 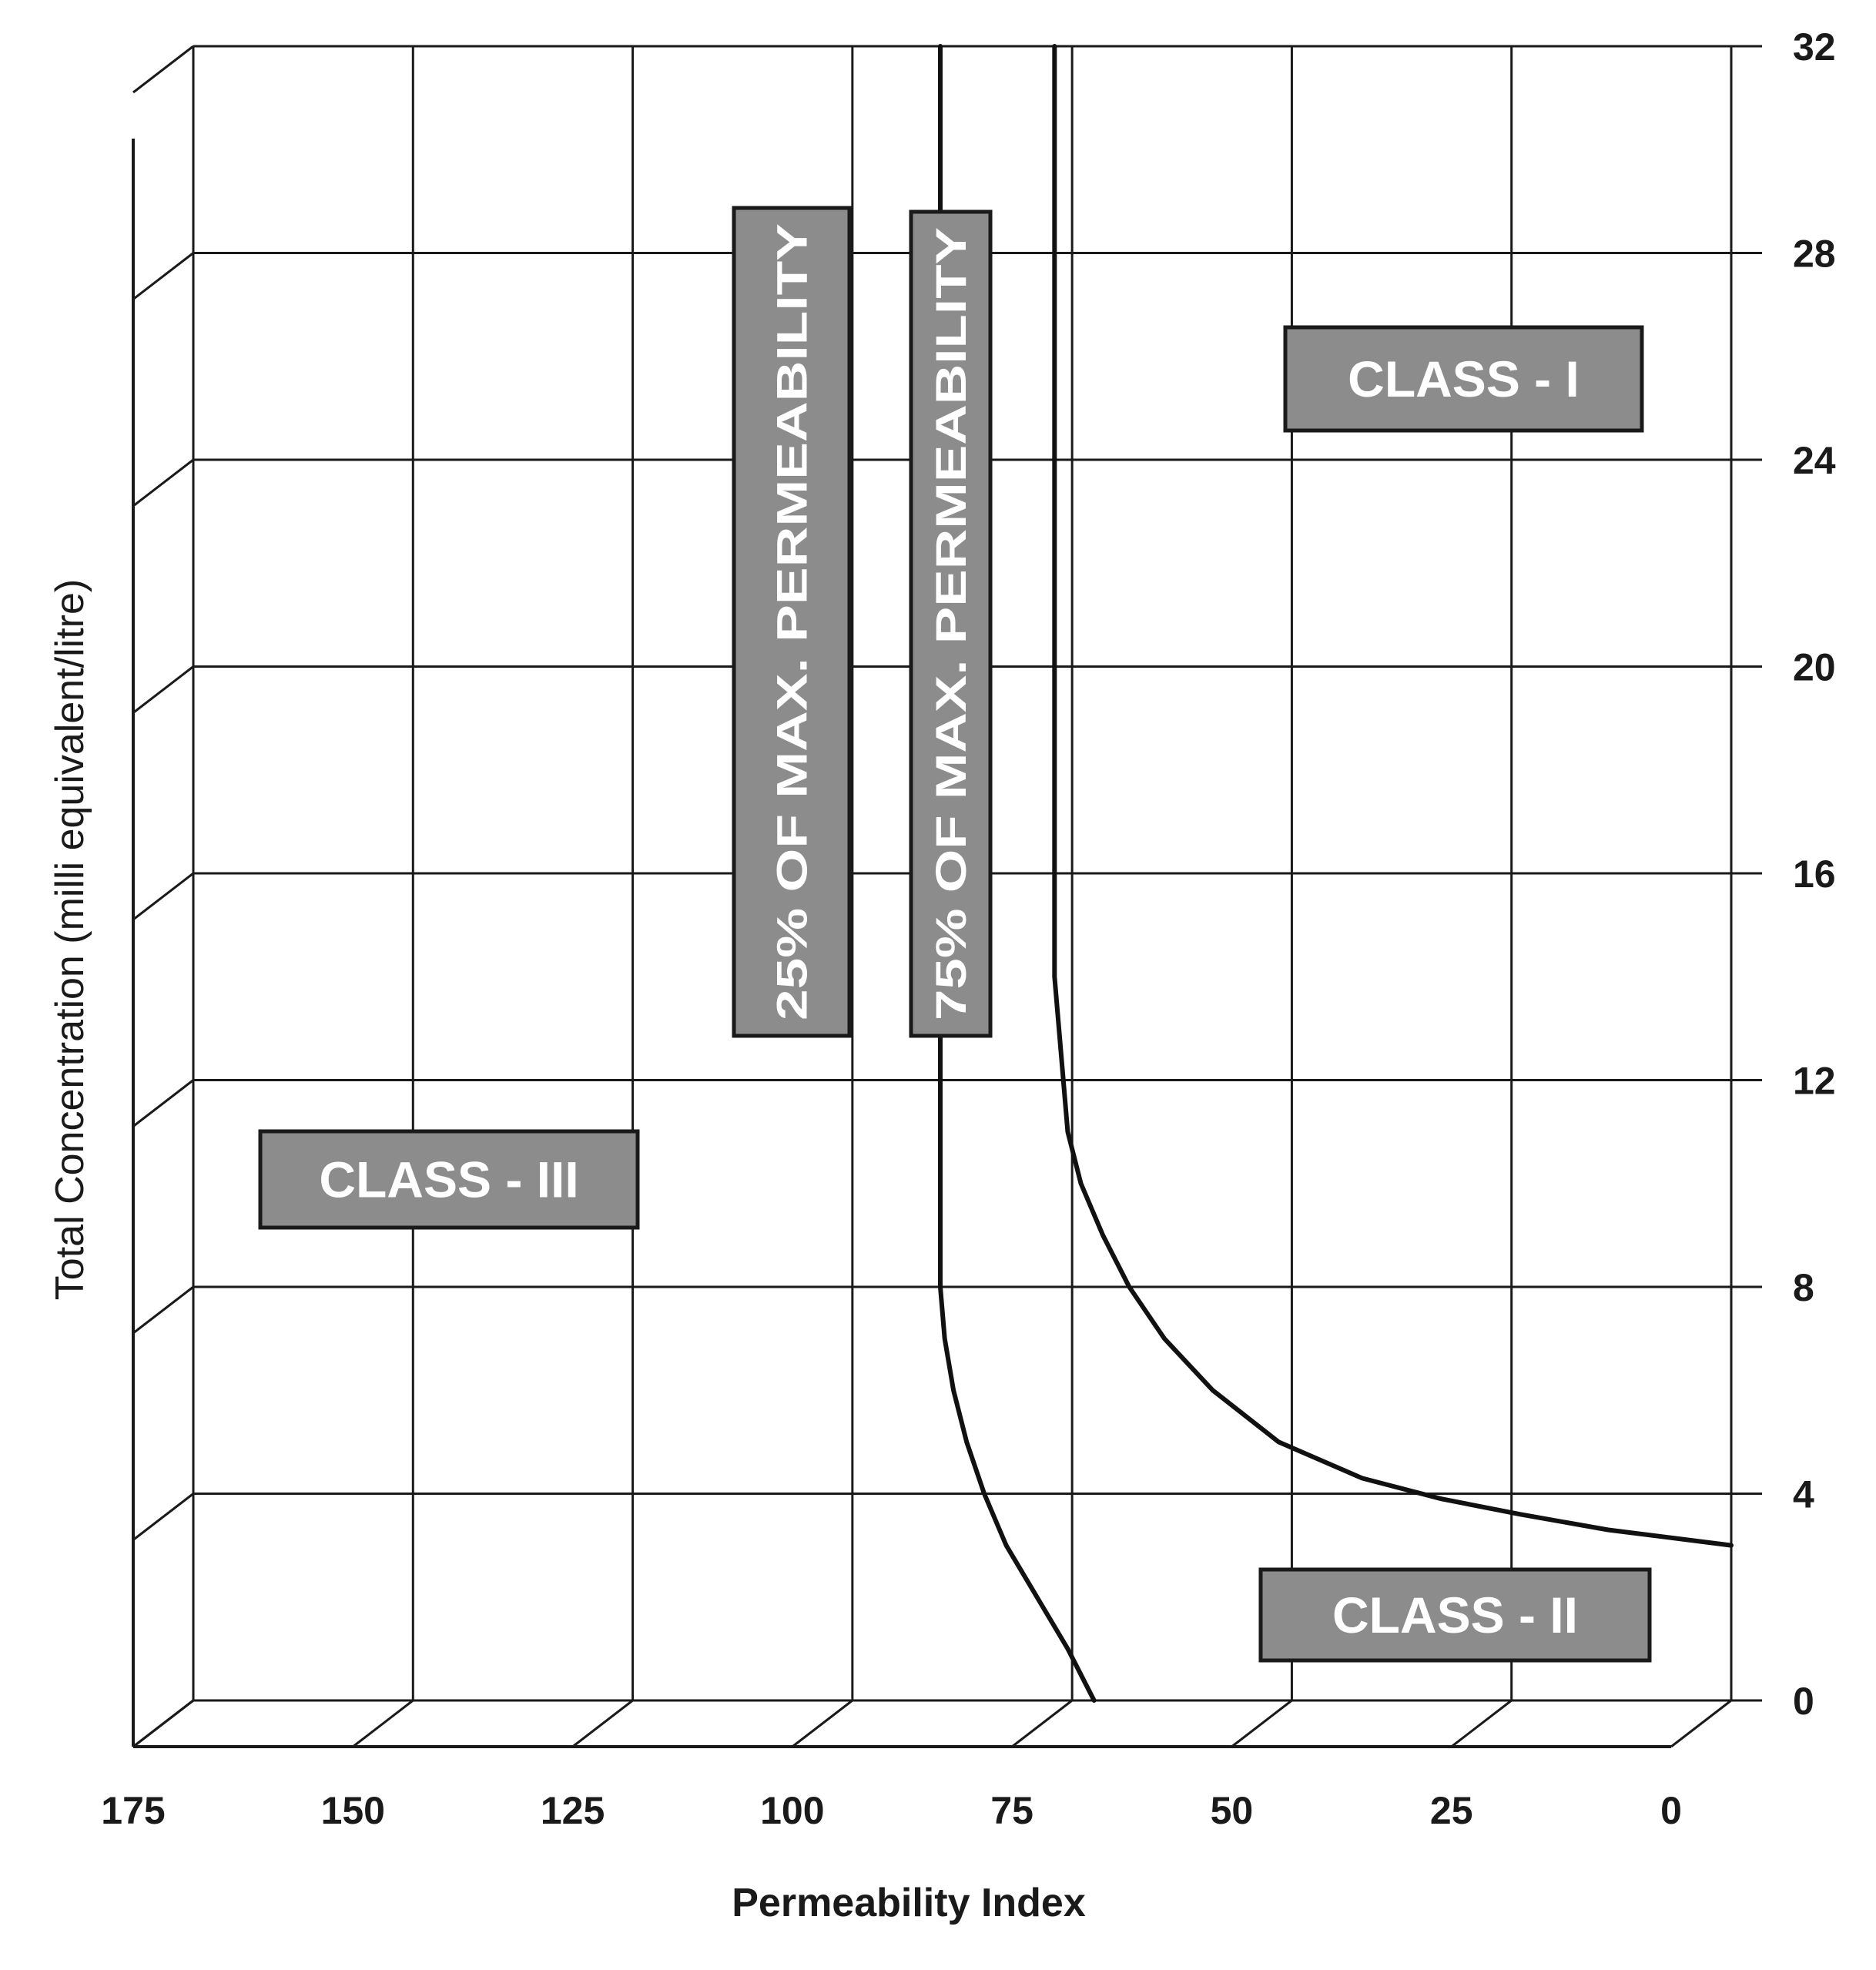 I want to click on y-tick-label: 0, so click(x=1803, y=1702).